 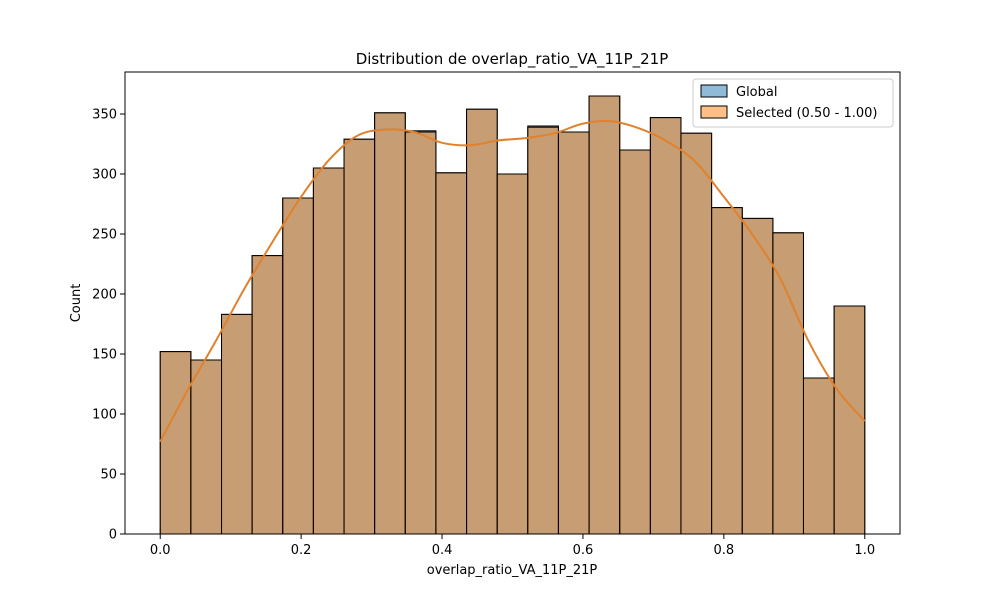 What do you see at coordinates (104, 115) in the screenshot?
I see `y-tick-label: 350` at bounding box center [104, 115].